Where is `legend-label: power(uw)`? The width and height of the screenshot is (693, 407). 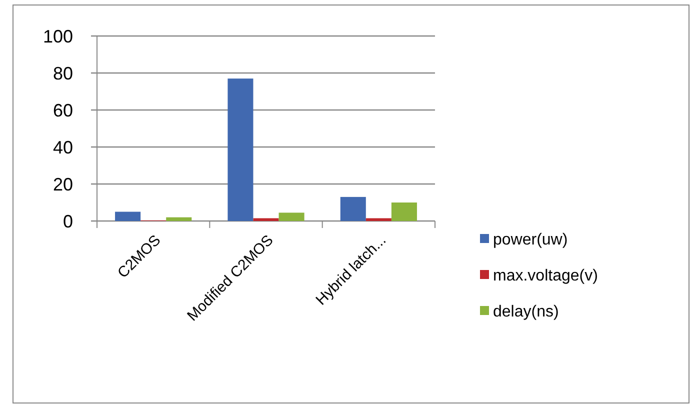 legend-label: power(uw) is located at coordinates (530, 240).